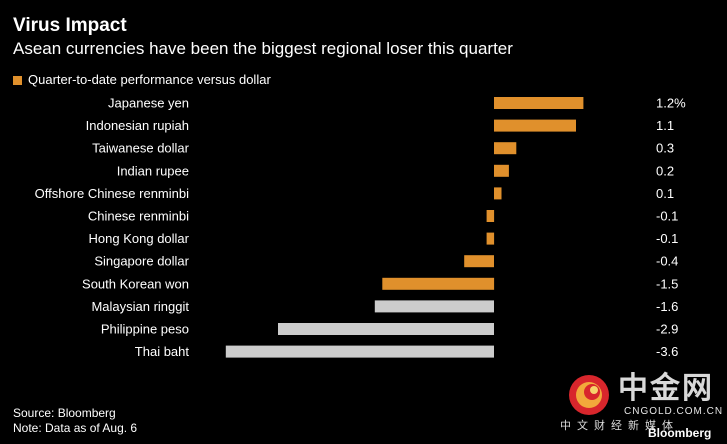 The height and width of the screenshot is (444, 727). What do you see at coordinates (535, 125) in the screenshot?
I see `bar-indonesian-rupiah` at bounding box center [535, 125].